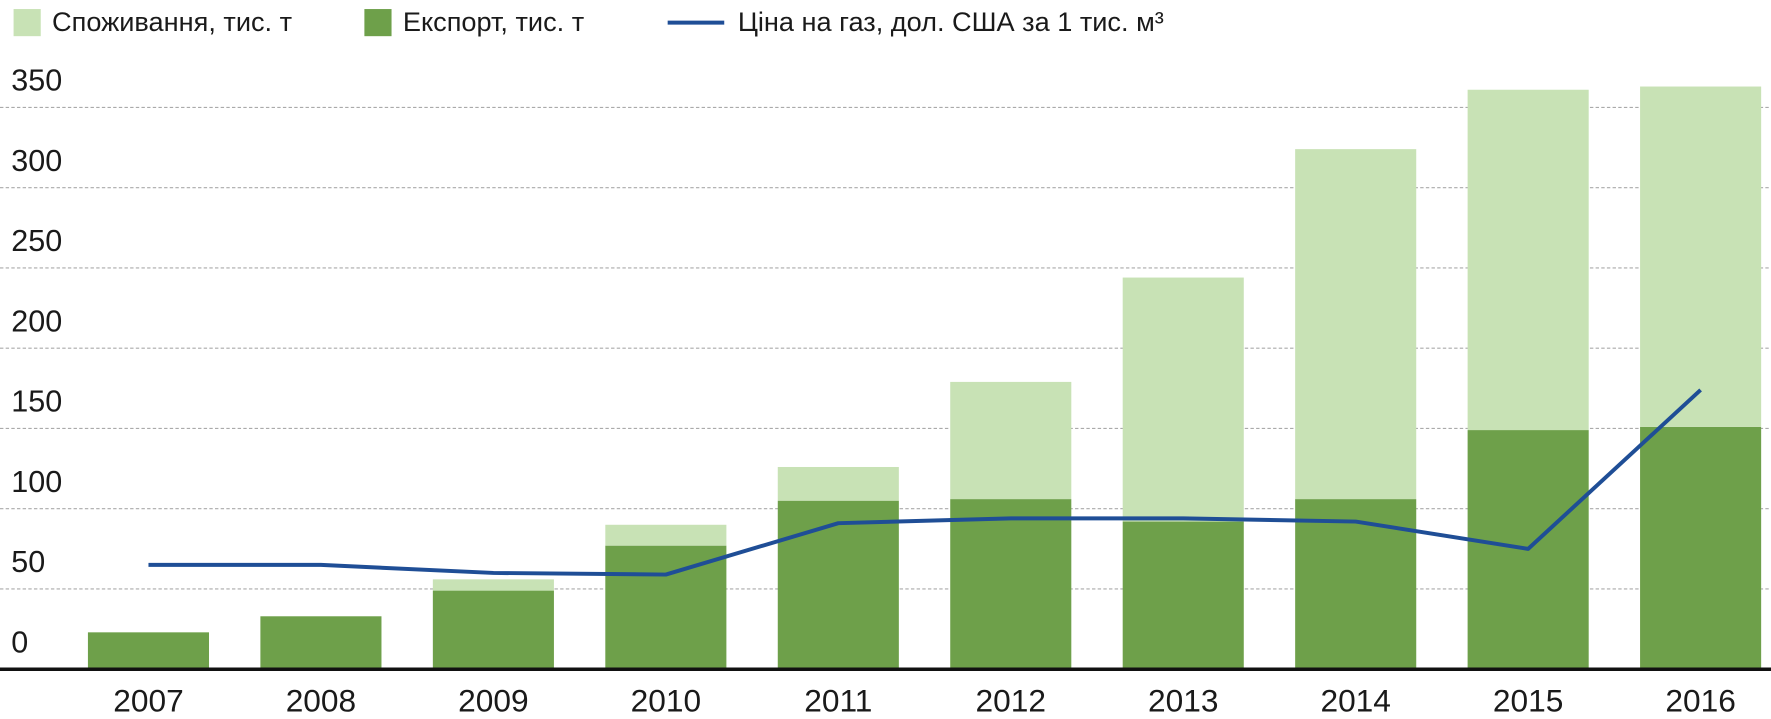  I want to click on legend-label: Ціна на газ, дол. США за 1 тис. м³, so click(951, 21).